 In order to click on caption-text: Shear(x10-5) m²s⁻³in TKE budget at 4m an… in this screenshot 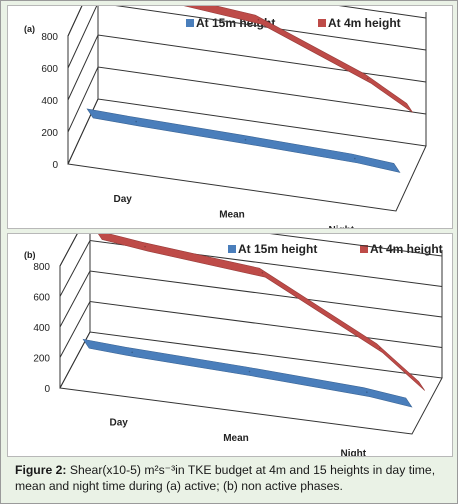, I will do `click(225, 478)`.